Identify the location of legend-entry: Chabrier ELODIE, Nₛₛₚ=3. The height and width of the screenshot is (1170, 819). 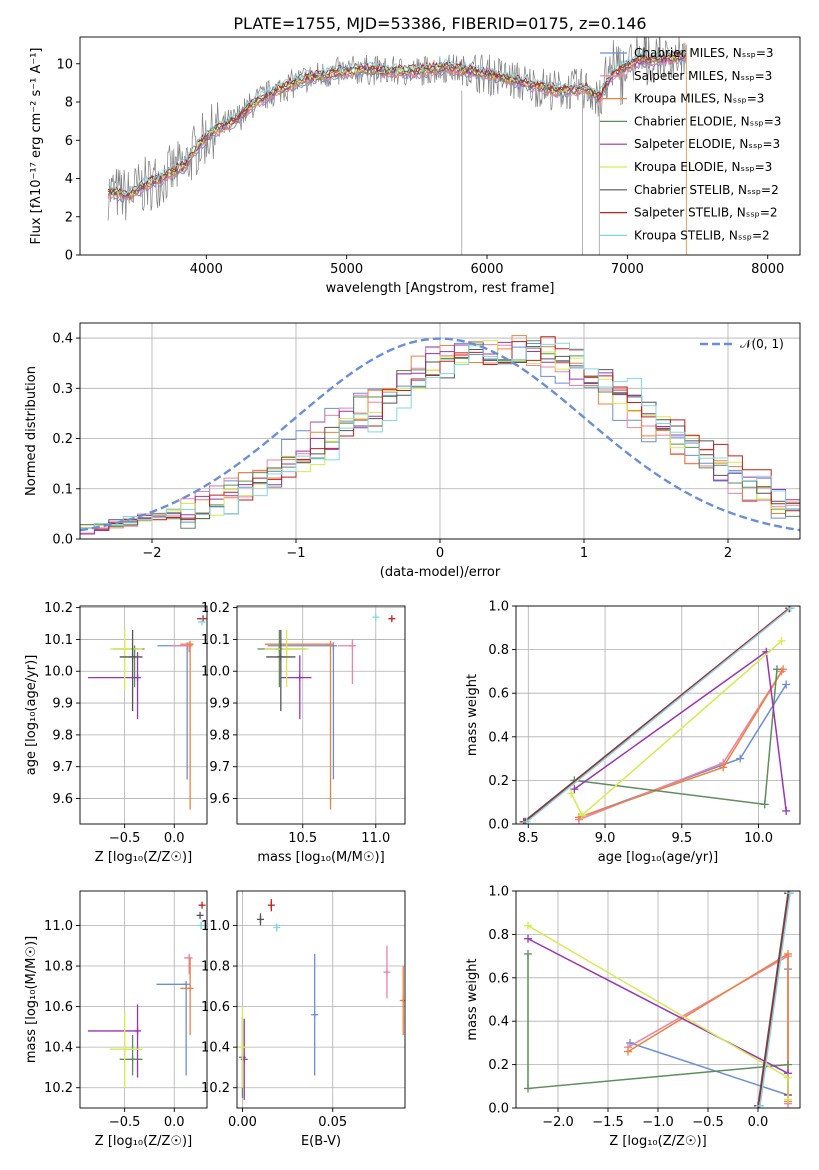
(690, 121).